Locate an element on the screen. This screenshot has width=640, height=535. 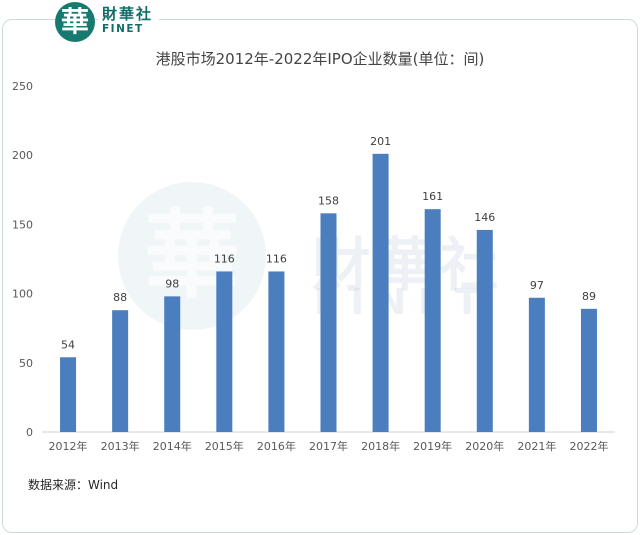
data-source: 数据来源：Wind is located at coordinates (73, 485).